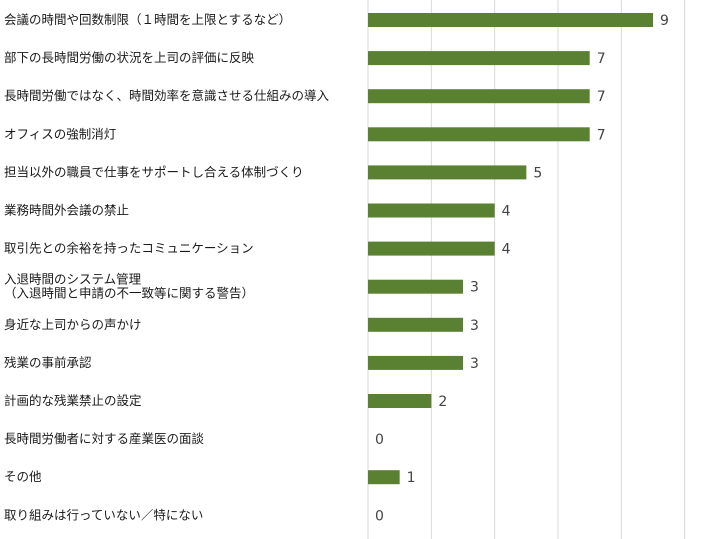  I want to click on category-label: 部下の長時間労働の状況を上司の評価に反映, so click(129, 57).